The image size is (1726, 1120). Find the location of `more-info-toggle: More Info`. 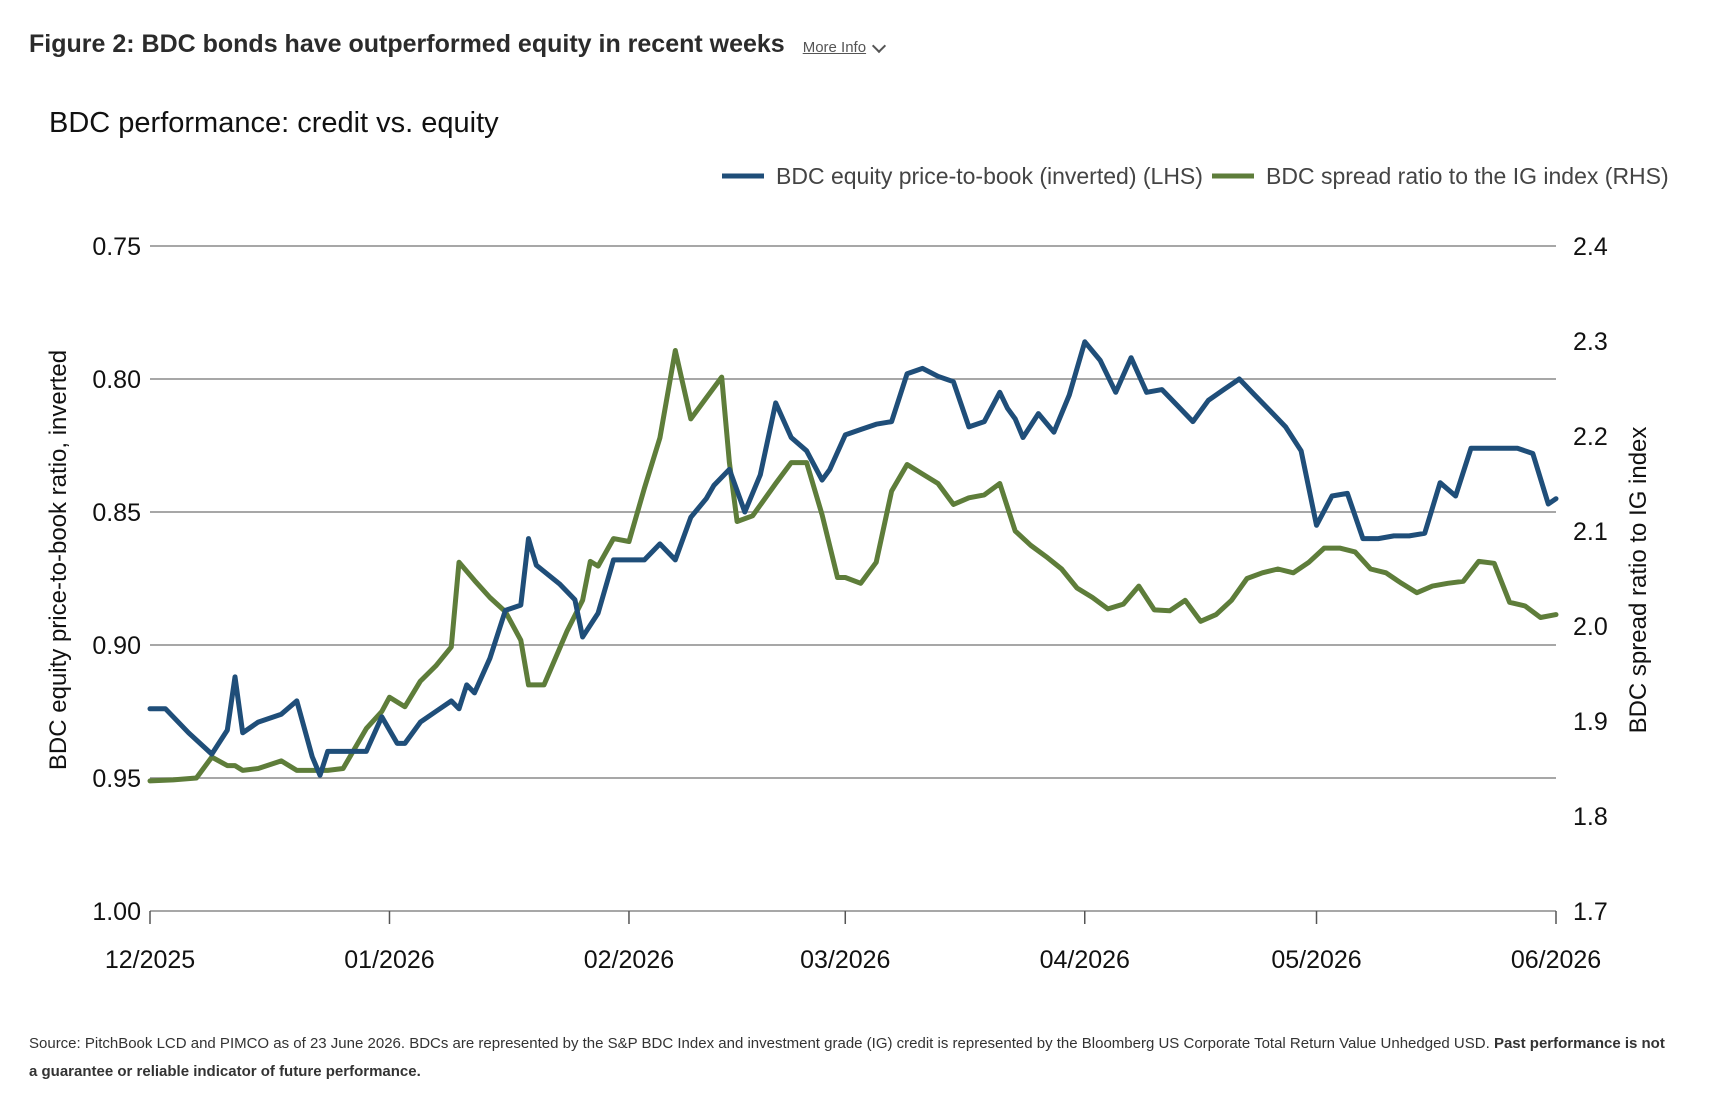

more-info-toggle: More Info is located at coordinates (844, 47).